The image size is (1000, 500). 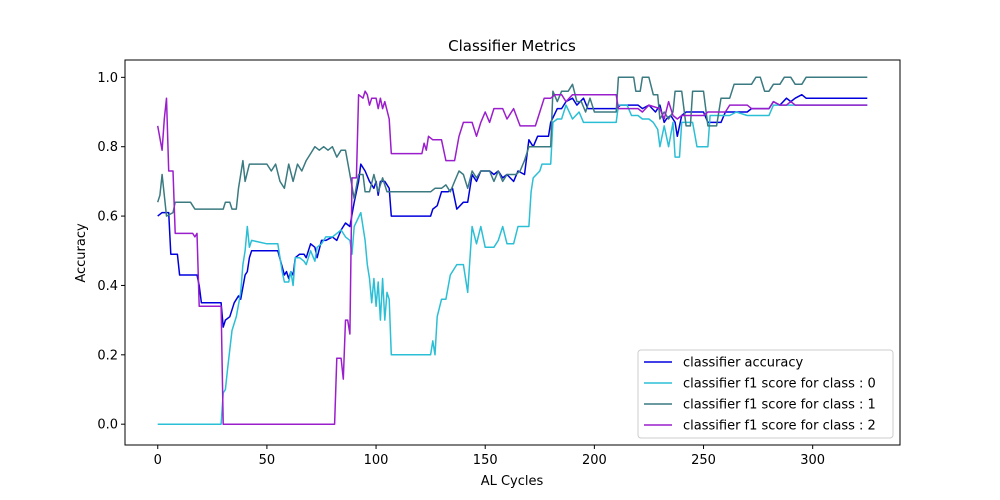 What do you see at coordinates (107, 147) in the screenshot?
I see `y-tick-label: 0.8` at bounding box center [107, 147].